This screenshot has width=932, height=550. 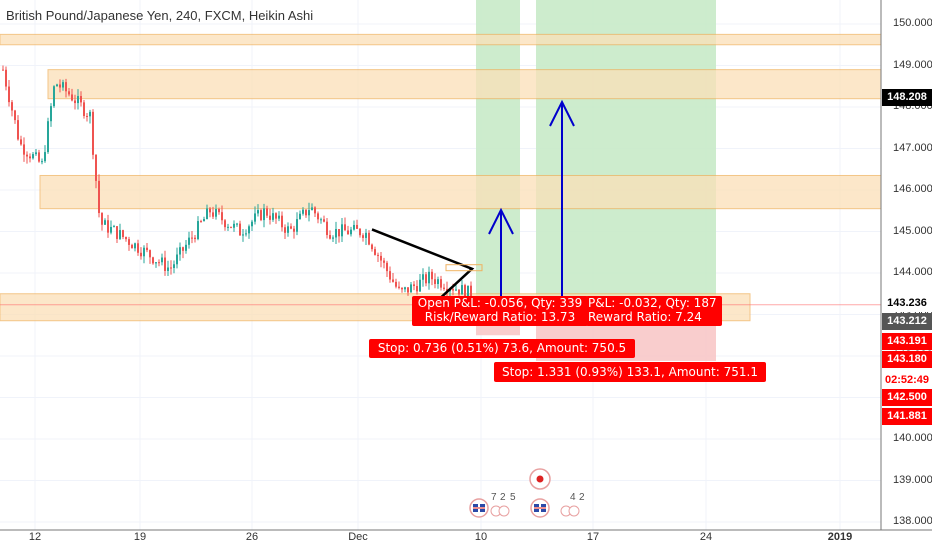 I want to click on time-tick-label: Dec, so click(x=358, y=537).